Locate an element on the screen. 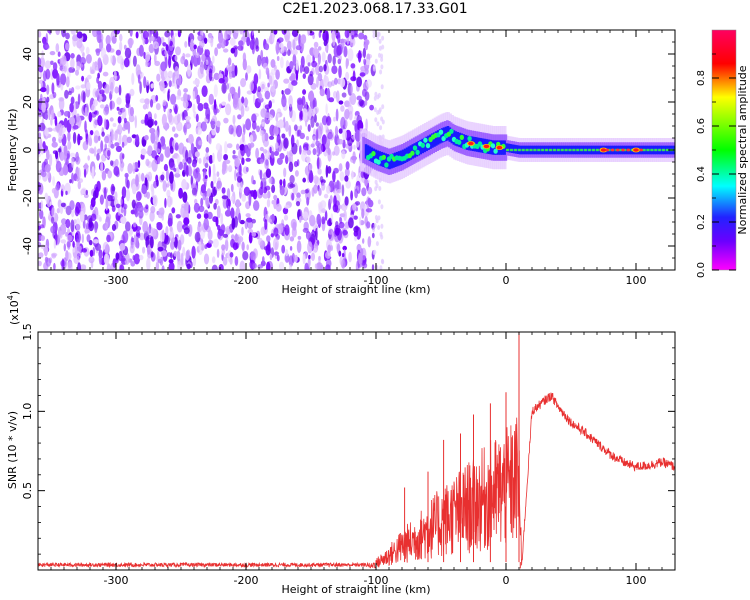 The height and width of the screenshot is (600, 750). x-tick-label: 0 is located at coordinates (506, 580).